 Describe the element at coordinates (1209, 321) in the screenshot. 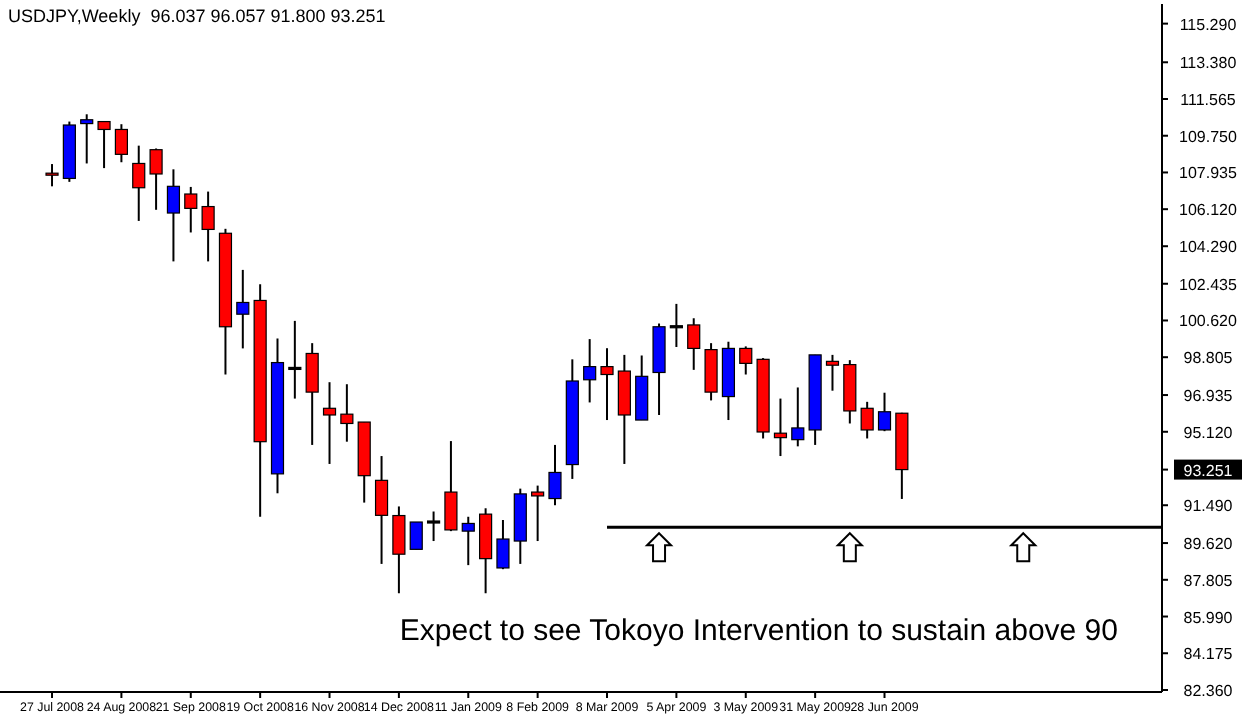

I see `y-tick-label: 100.620` at that location.